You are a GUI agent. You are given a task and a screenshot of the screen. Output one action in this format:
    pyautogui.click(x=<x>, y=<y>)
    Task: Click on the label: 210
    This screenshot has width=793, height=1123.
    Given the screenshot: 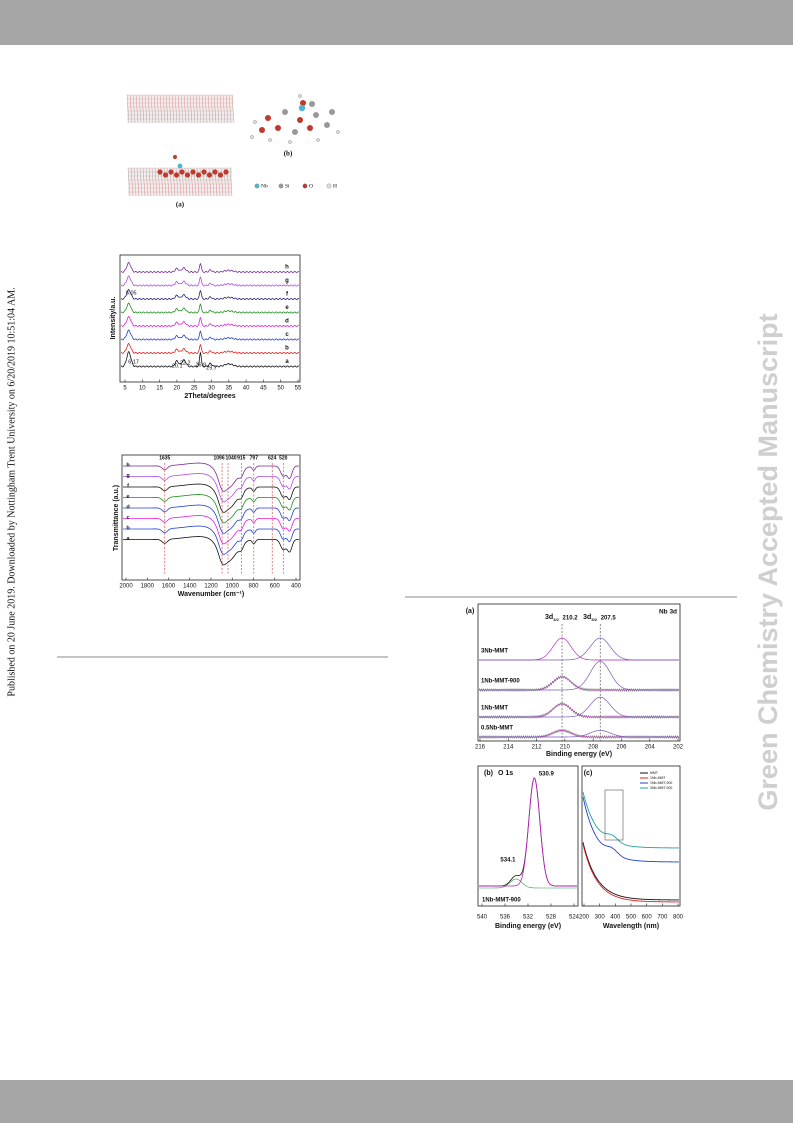 What is the action you would take?
    pyautogui.click(x=565, y=748)
    